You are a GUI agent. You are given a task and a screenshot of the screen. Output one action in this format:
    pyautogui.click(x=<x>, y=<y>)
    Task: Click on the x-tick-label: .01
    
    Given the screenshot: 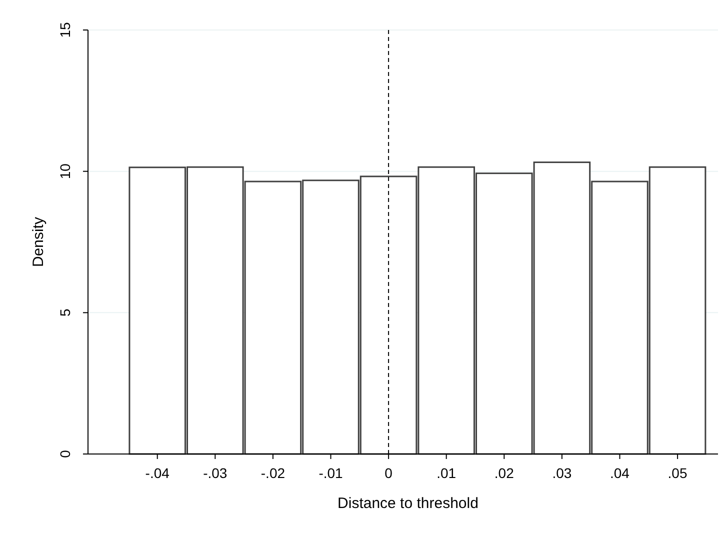 What is the action you would take?
    pyautogui.click(x=446, y=473)
    